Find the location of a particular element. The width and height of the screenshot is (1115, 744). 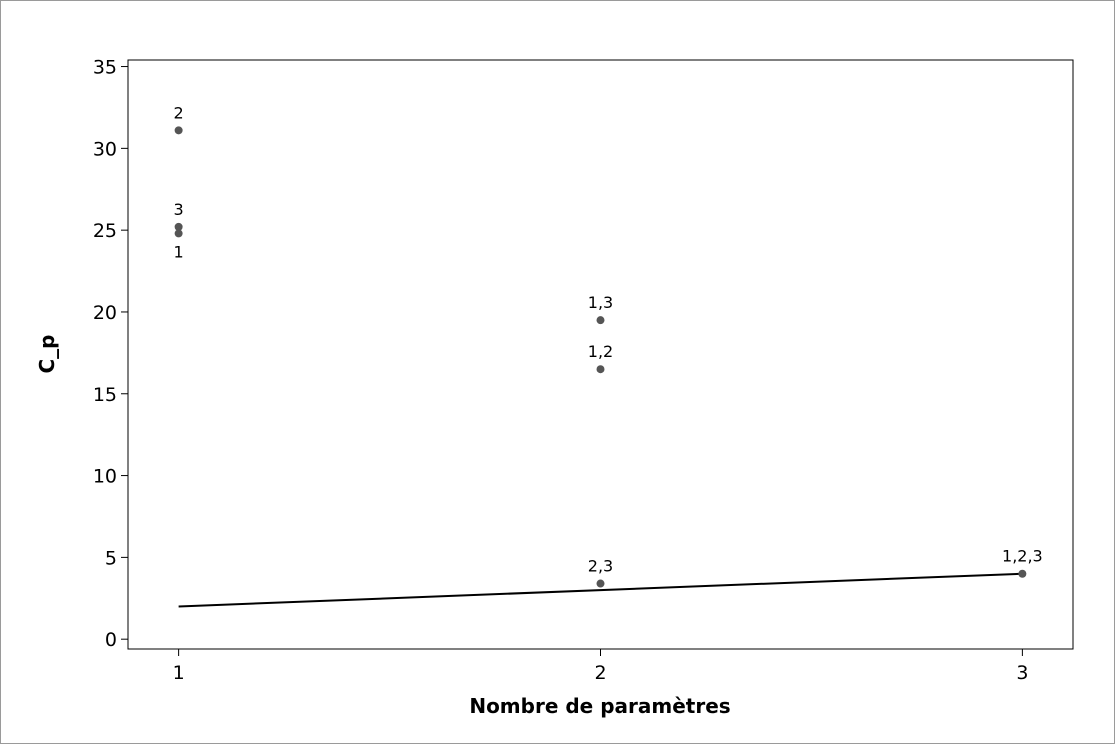

x-axis-title: Nombre de paramètres is located at coordinates (599, 706).